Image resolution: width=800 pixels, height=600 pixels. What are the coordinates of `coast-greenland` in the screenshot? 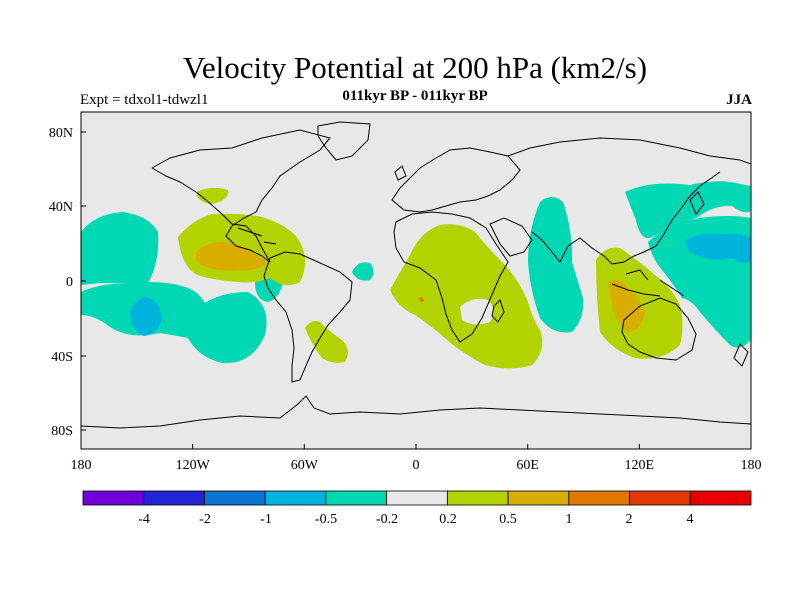 It's located at (344, 141).